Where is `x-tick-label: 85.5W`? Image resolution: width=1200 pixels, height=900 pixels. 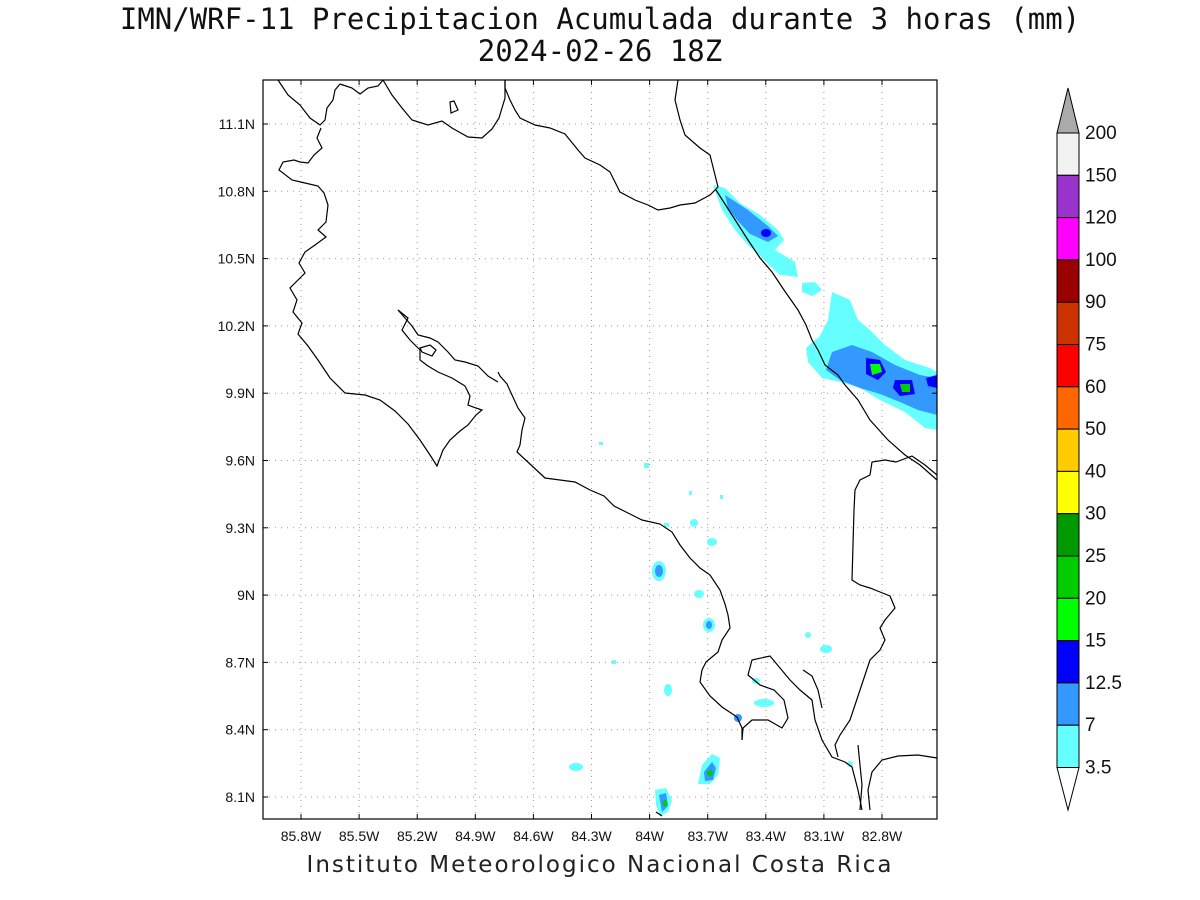
x-tick-label: 85.5W is located at coordinates (359, 836).